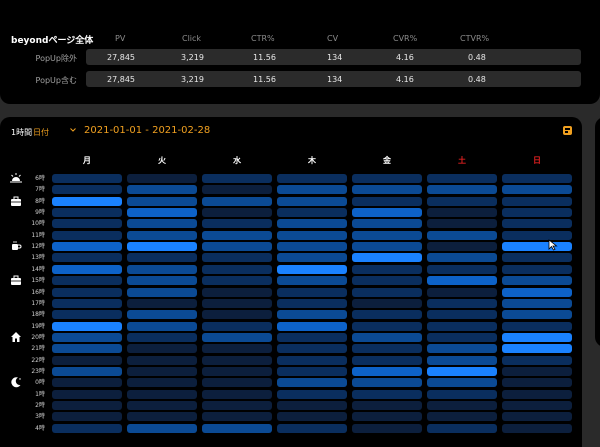 The height and width of the screenshot is (447, 600). What do you see at coordinates (567, 130) in the screenshot?
I see `settings-icon` at bounding box center [567, 130].